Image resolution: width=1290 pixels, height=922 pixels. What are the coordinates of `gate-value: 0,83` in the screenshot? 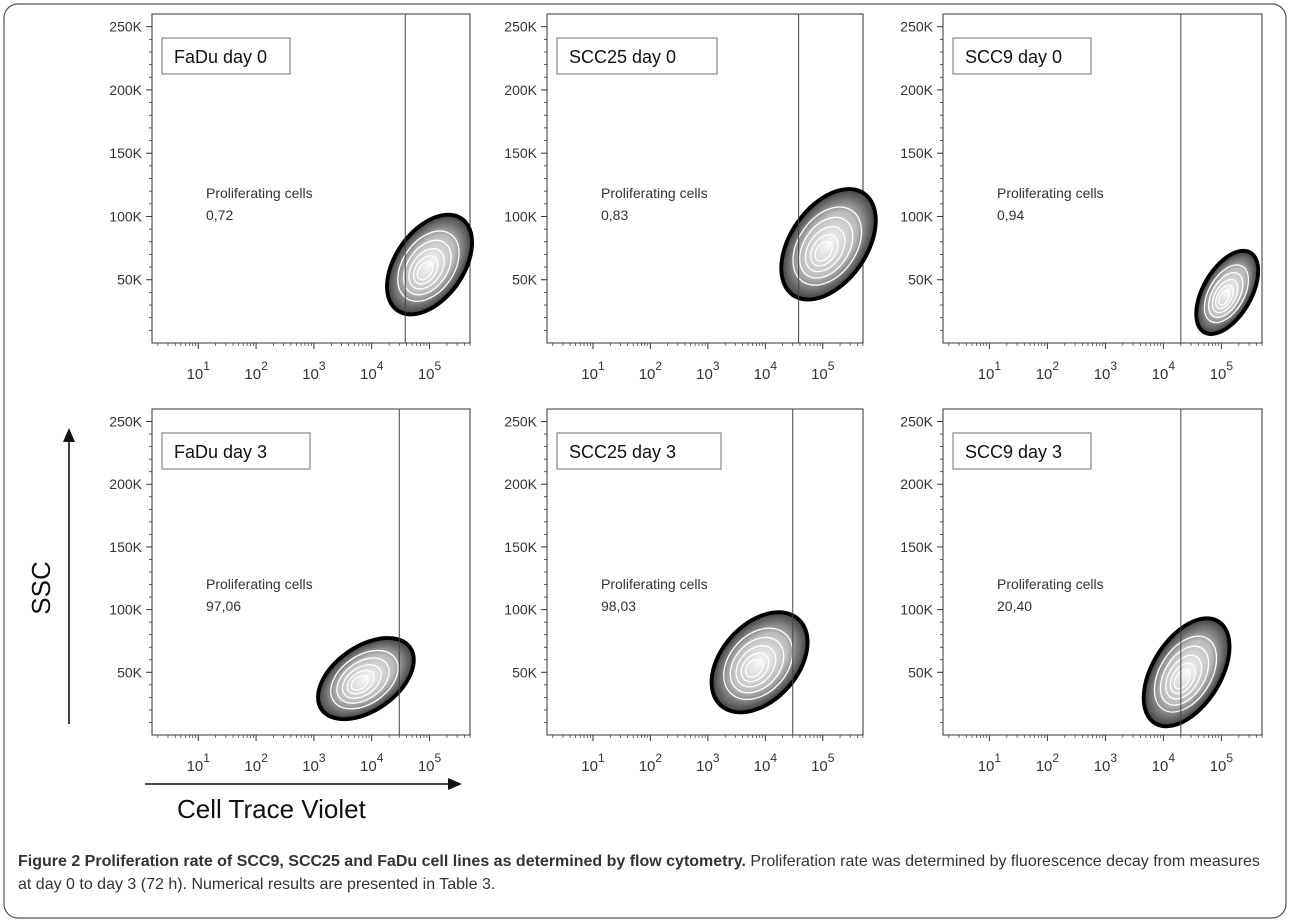 It's located at (614, 215).